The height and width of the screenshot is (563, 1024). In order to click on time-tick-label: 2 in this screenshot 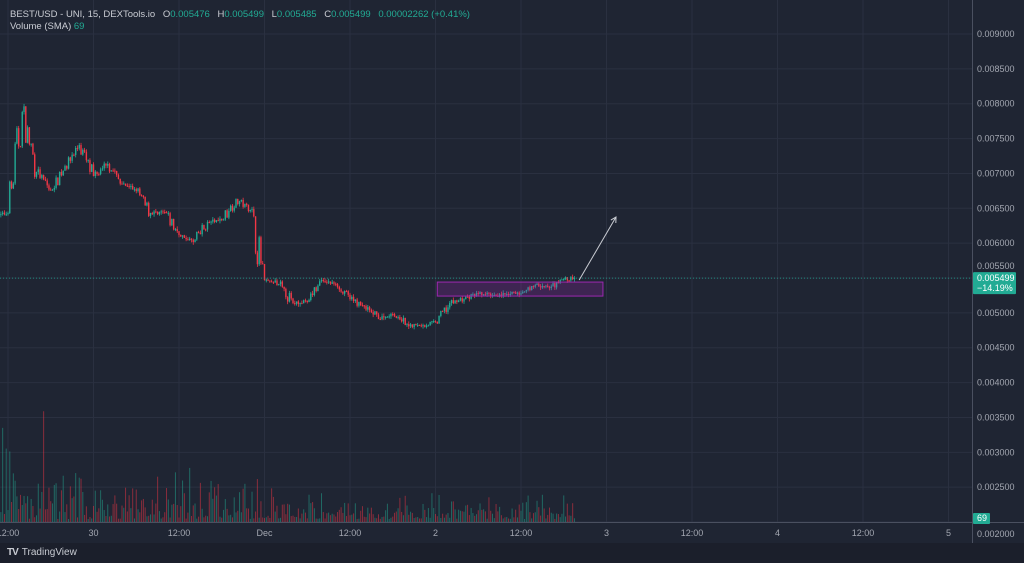, I will do `click(435, 533)`.